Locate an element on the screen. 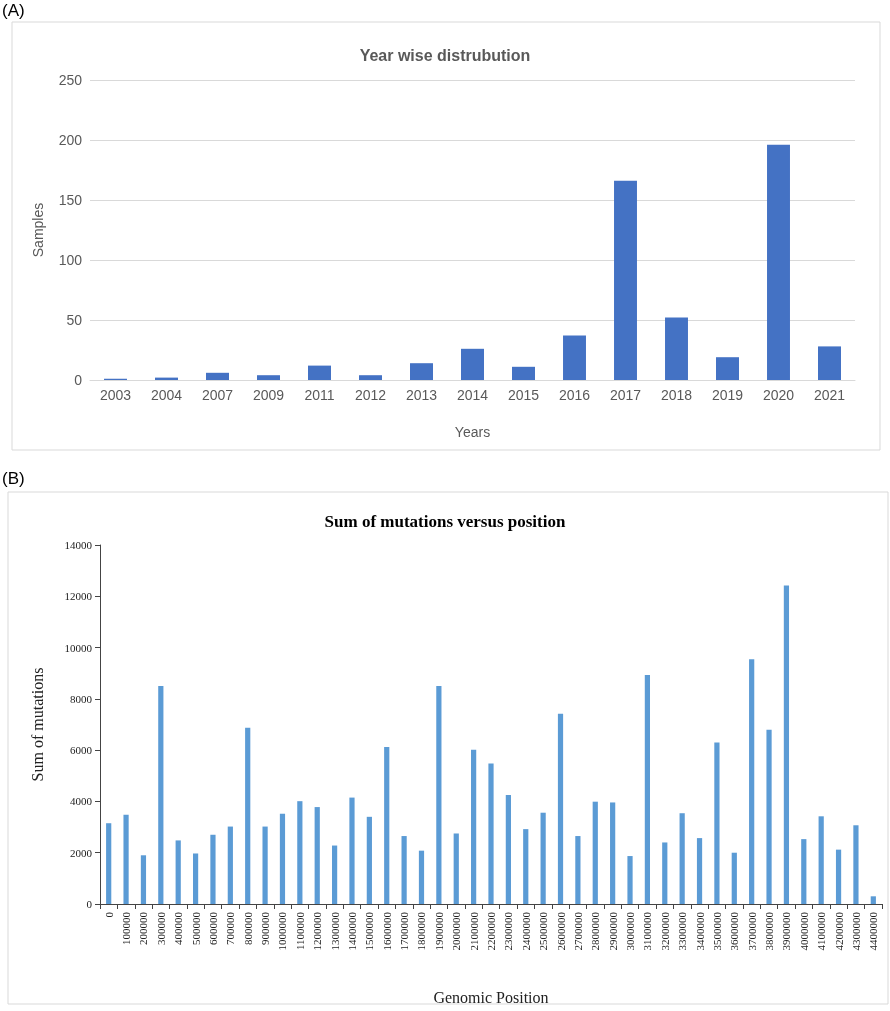 Image resolution: width=890 pixels, height=1011 pixels. y-tick-label: 8000 is located at coordinates (81, 698).